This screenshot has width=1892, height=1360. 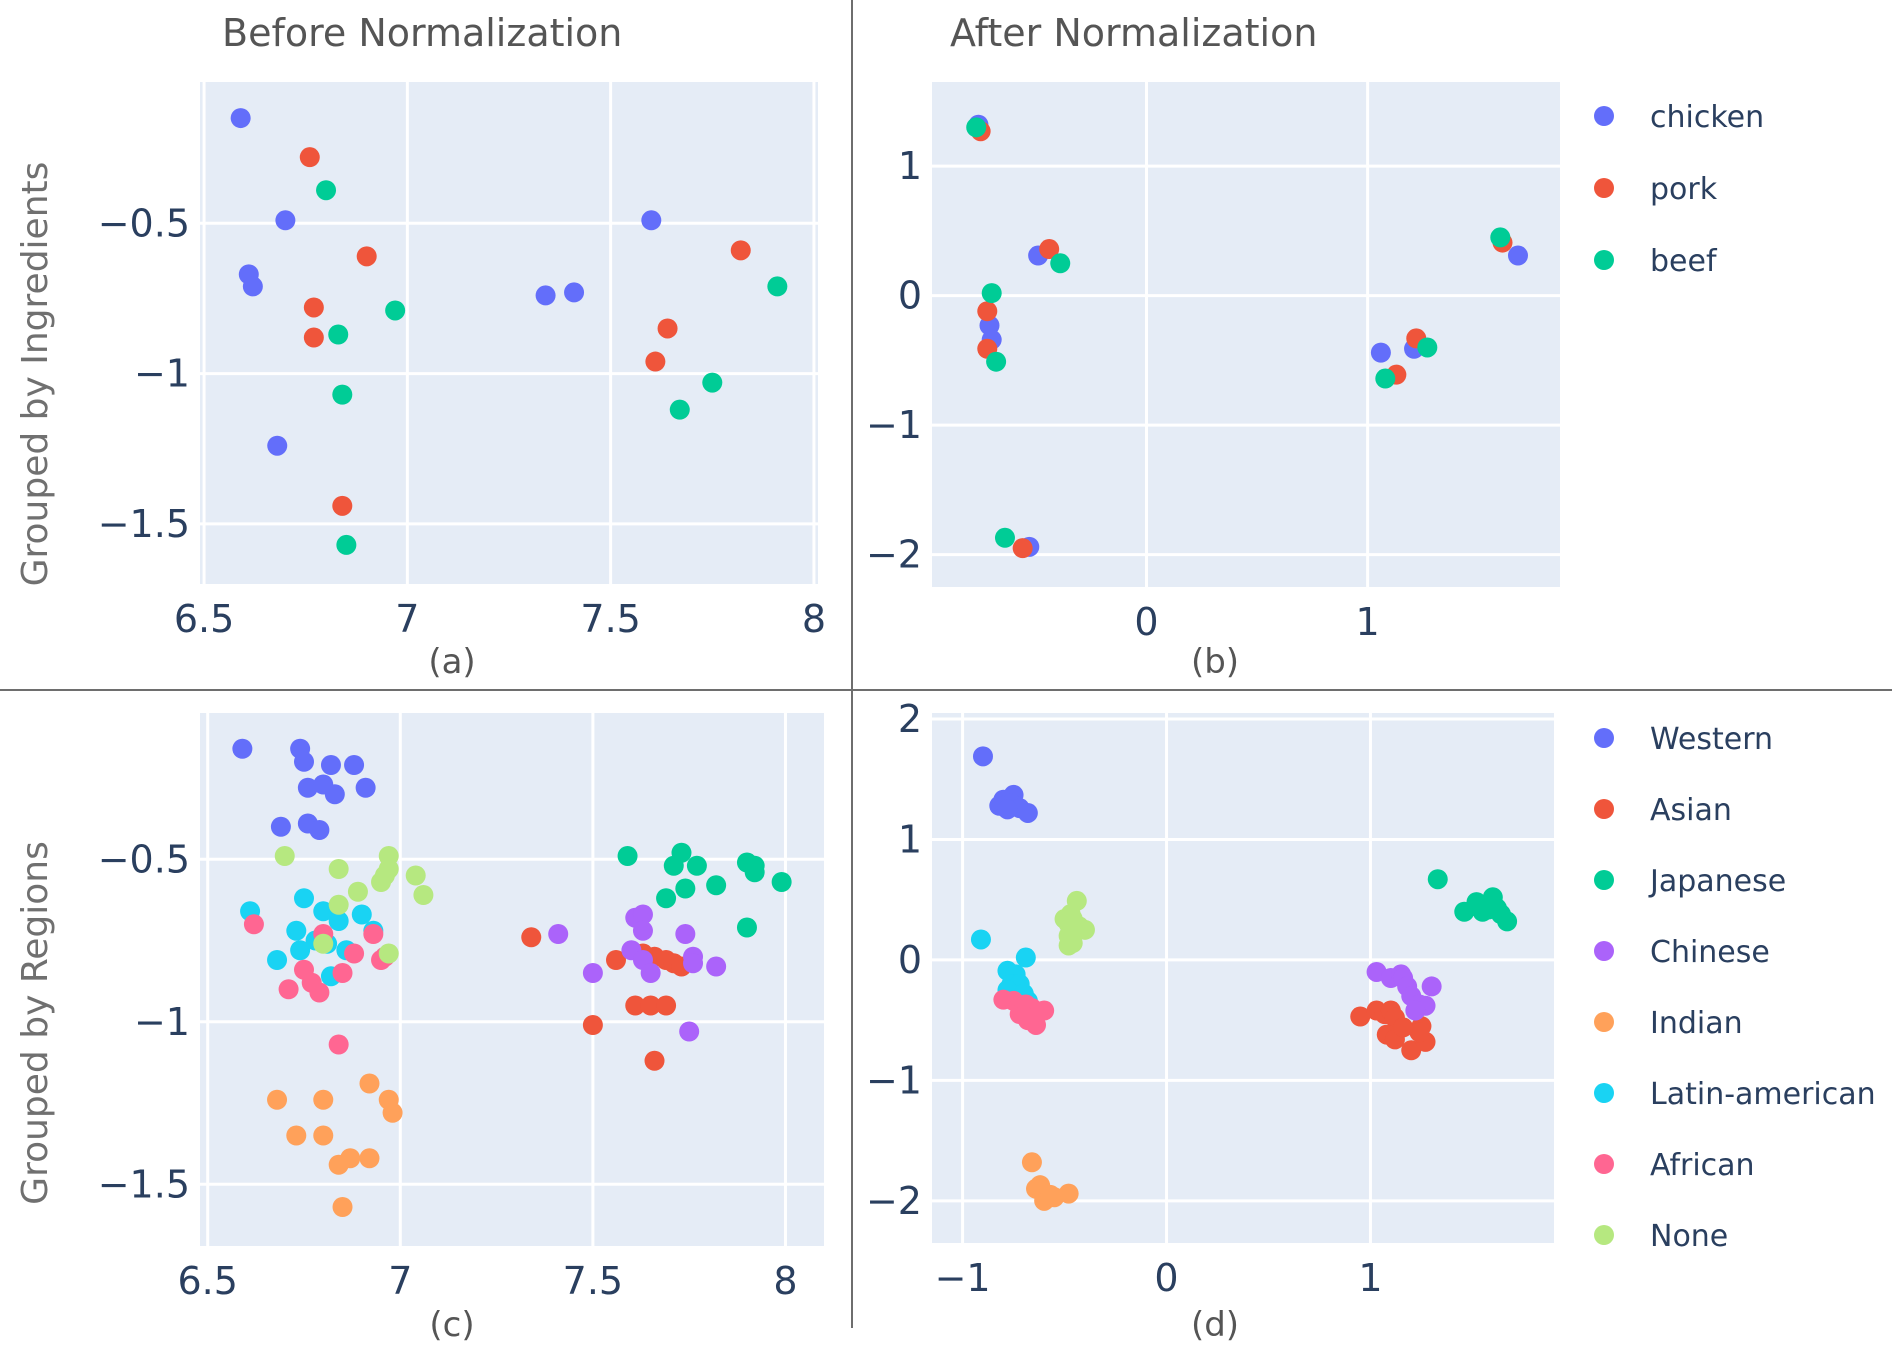 What do you see at coordinates (910, 960) in the screenshot?
I see `y-tick-label: 0` at bounding box center [910, 960].